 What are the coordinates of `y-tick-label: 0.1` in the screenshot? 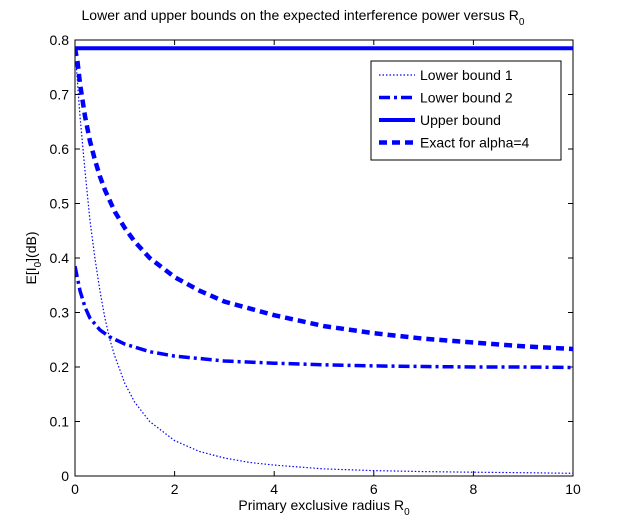 It's located at (60, 422).